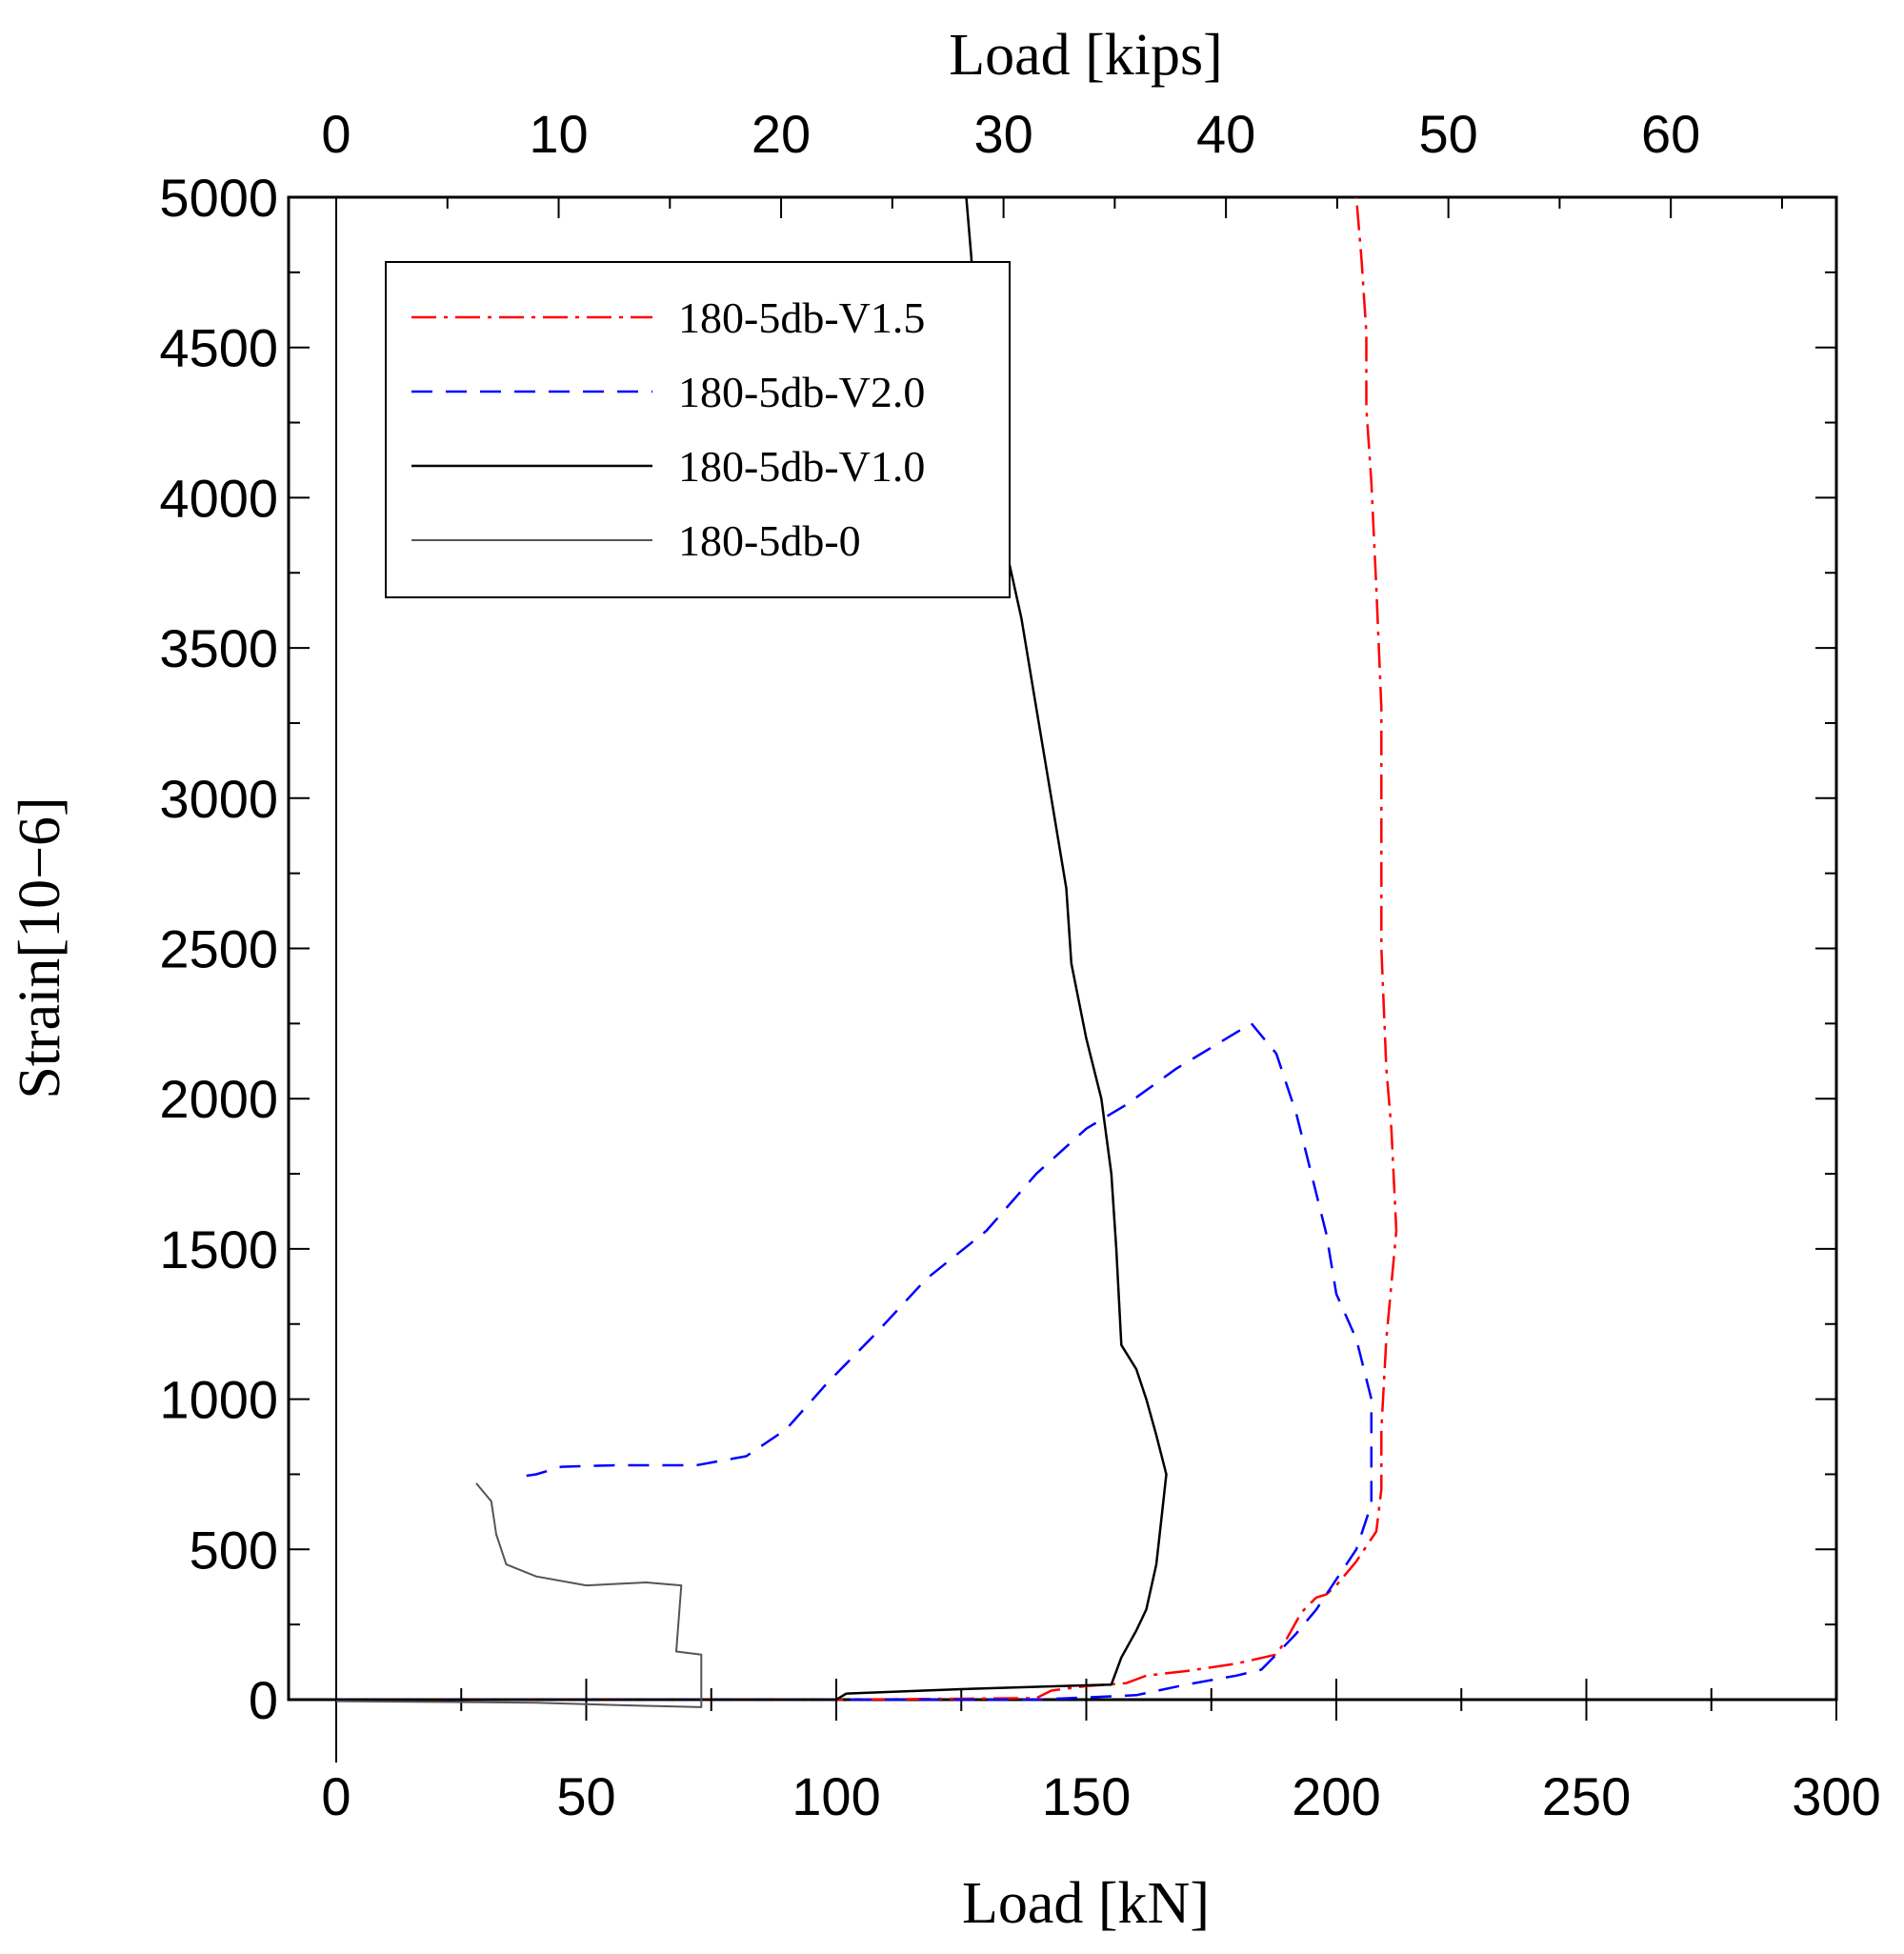  What do you see at coordinates (801, 392) in the screenshot?
I see `legend-label-180-5db-V2.0: 180-5db-V2.0` at bounding box center [801, 392].